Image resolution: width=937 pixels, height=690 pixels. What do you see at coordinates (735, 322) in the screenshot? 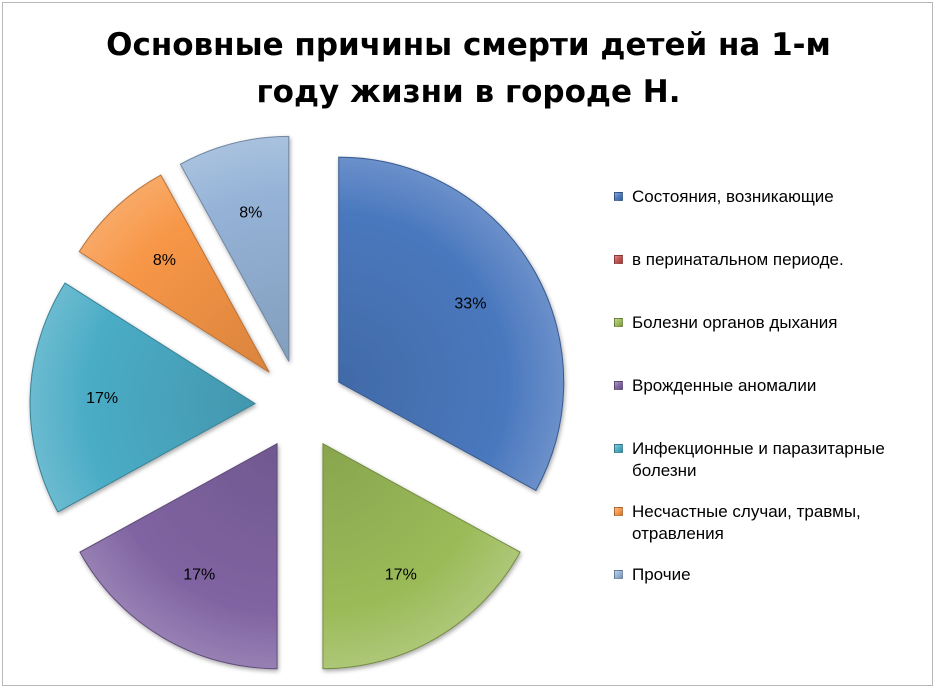
I see `legend-label: Болезни органов дыхания` at bounding box center [735, 322].